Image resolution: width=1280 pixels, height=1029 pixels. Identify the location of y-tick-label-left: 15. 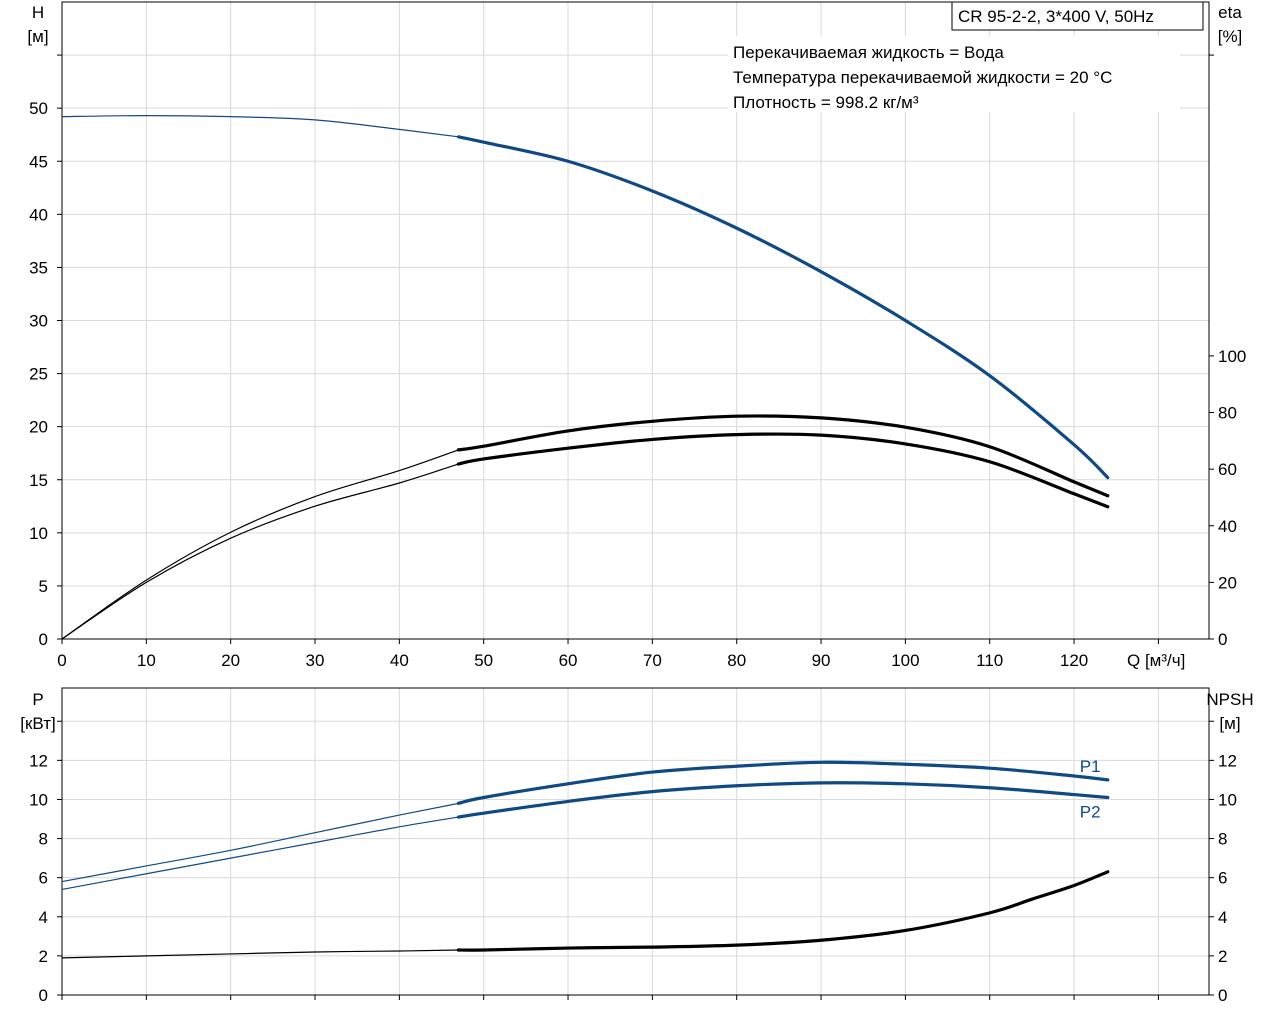
(38, 480).